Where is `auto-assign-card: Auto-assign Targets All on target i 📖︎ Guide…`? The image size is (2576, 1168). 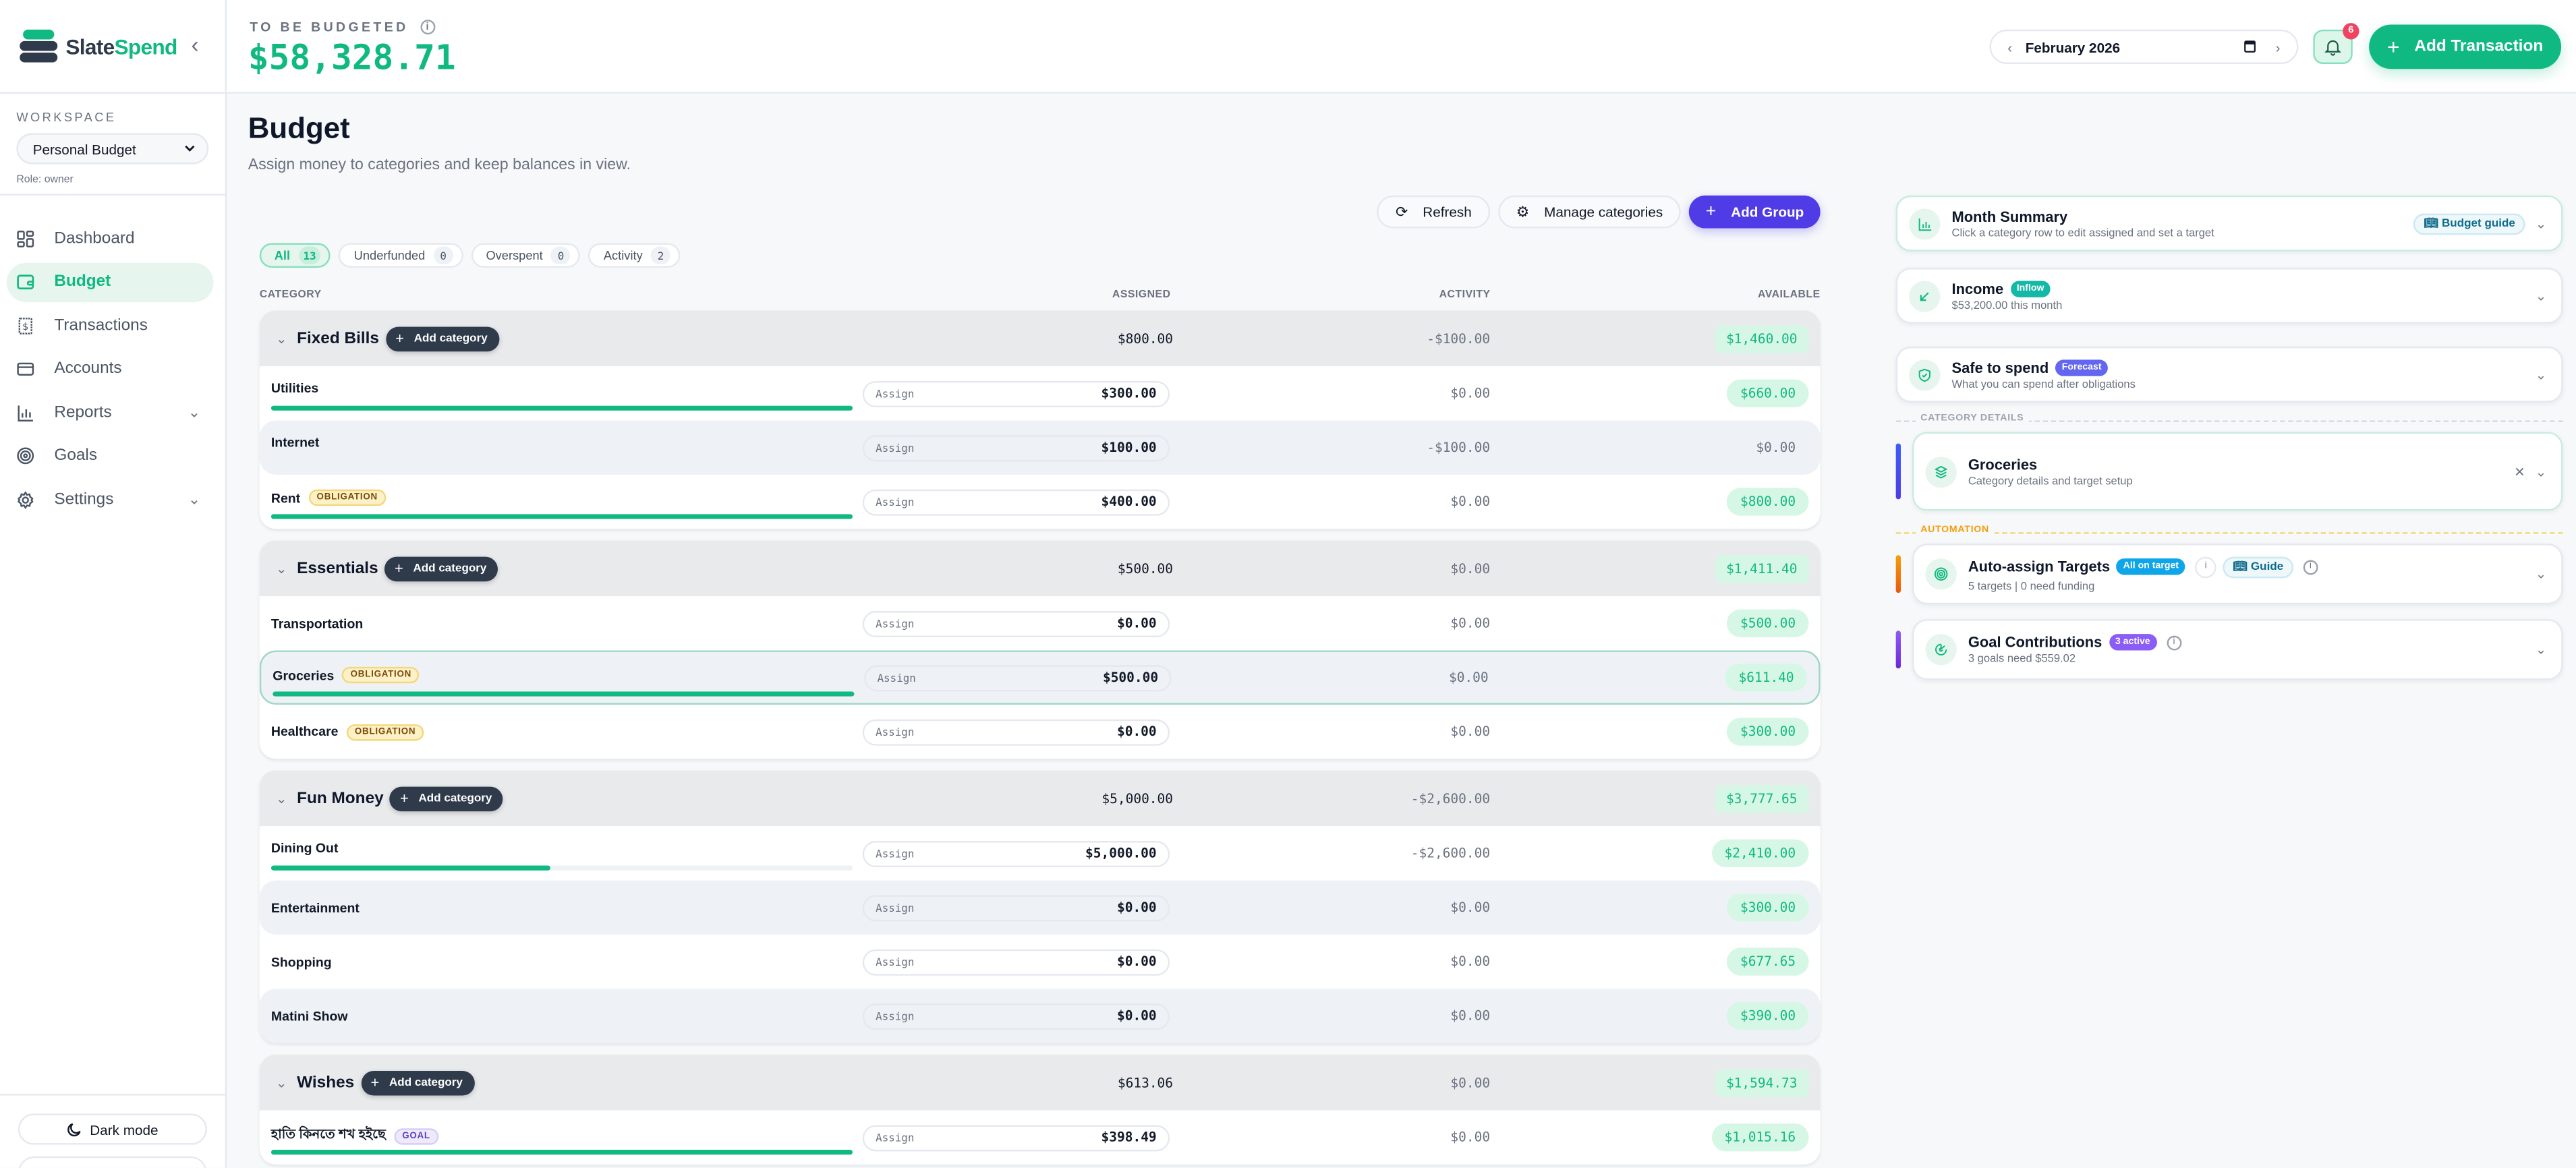
auto-assign-card: Auto-assign Targets All on target i 📖︎ Guide… is located at coordinates (2237, 574).